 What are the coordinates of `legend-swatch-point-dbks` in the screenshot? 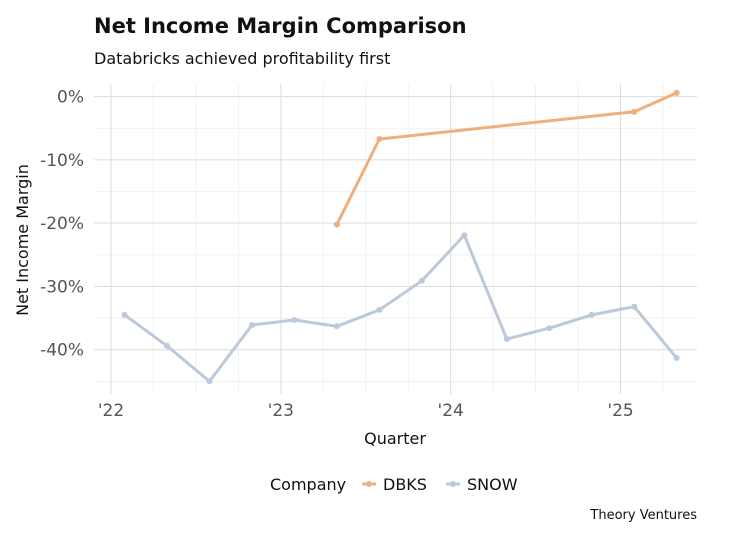 It's located at (369, 484).